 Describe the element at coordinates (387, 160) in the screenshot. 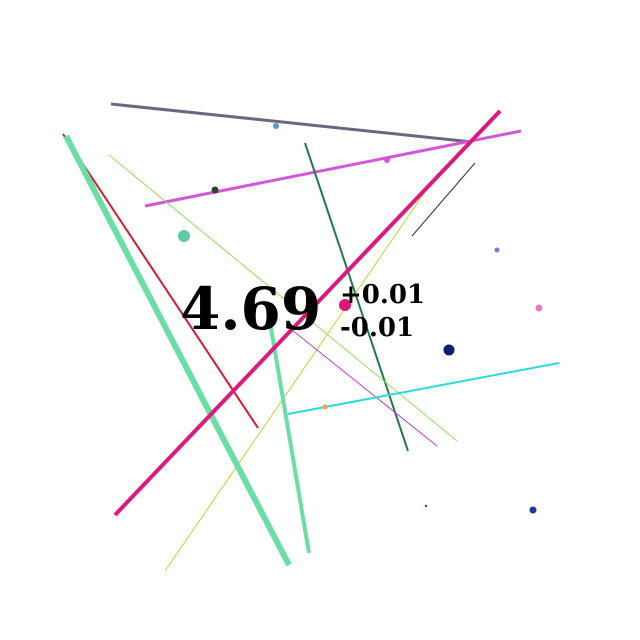

I see `magenta-dot` at that location.